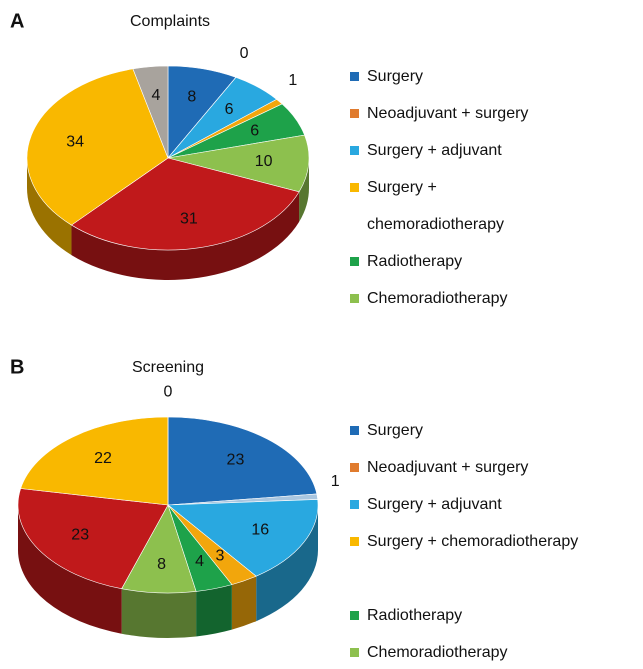  What do you see at coordinates (219, 556) in the screenshot?
I see `data-label: 3` at bounding box center [219, 556].